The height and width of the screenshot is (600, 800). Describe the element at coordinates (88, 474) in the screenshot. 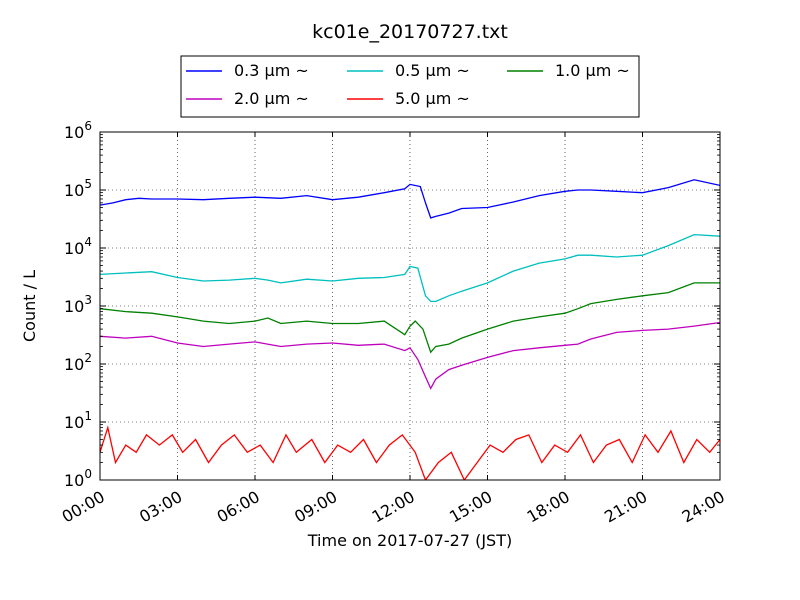

I see `y-tick-exponent: 0` at that location.